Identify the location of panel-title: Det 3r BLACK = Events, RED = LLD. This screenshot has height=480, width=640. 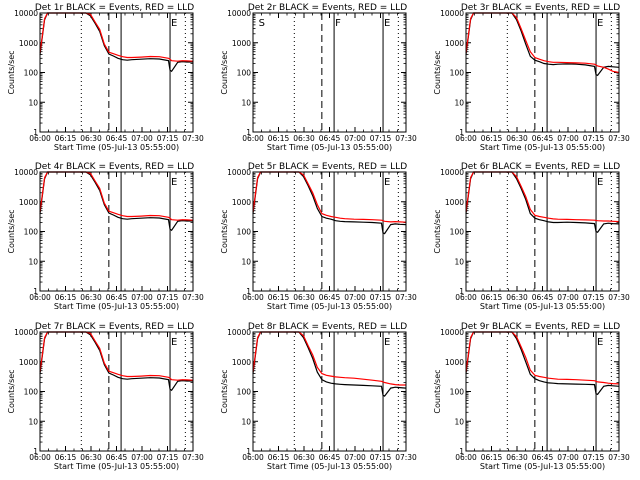
(540, 8).